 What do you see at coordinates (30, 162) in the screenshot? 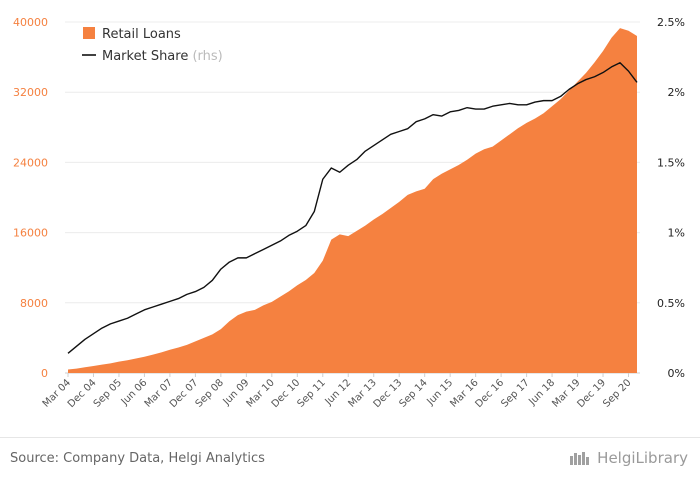
I see `left-axis-tick-label: 24000` at bounding box center [30, 162].